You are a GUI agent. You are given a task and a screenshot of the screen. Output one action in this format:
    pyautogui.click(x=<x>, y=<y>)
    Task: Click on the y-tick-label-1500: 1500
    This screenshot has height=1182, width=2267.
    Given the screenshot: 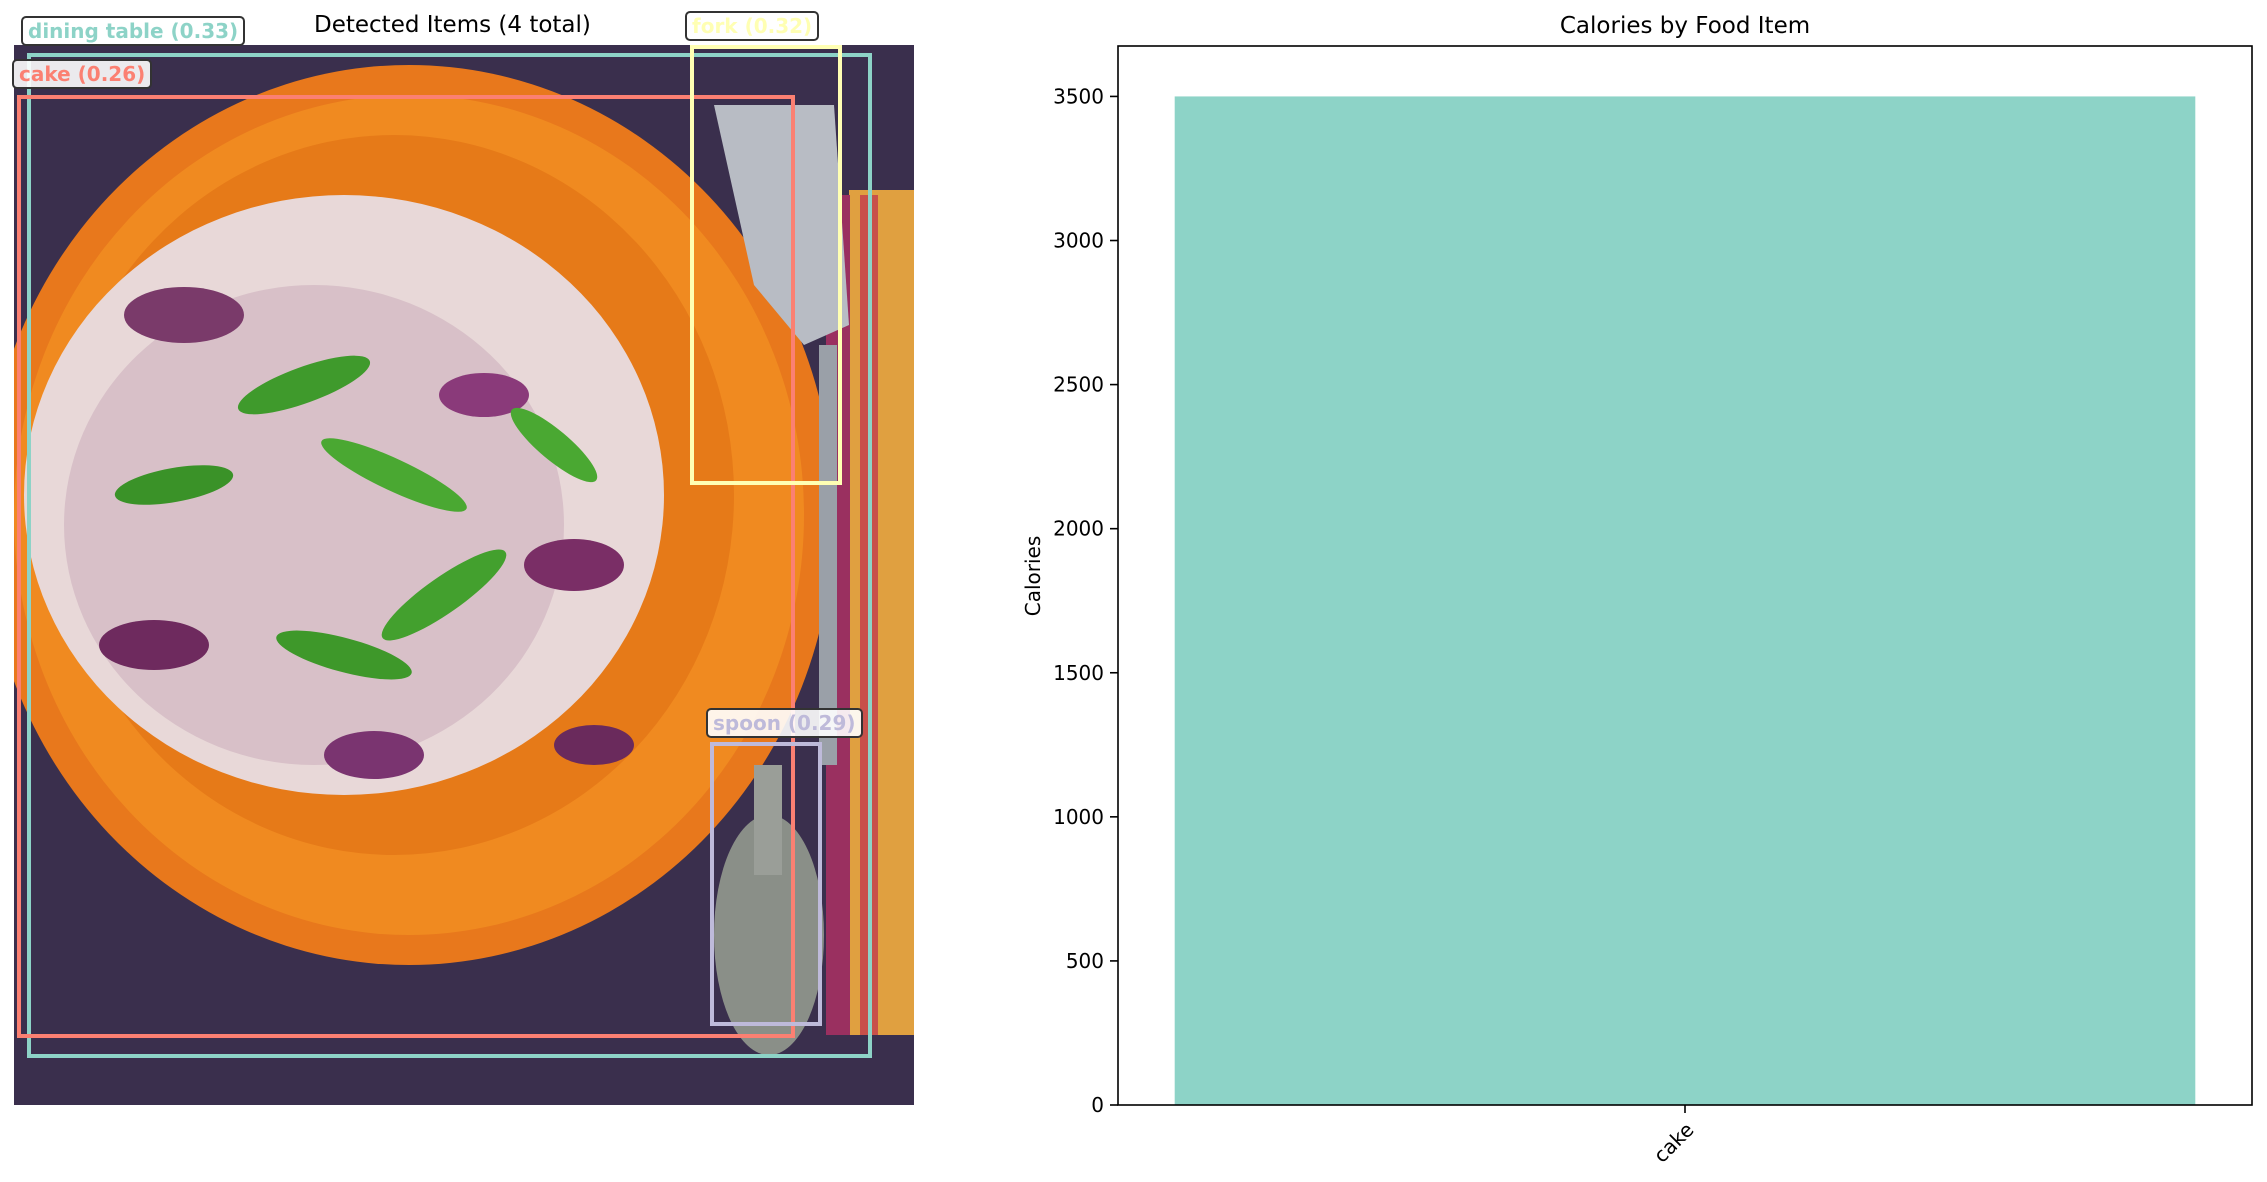 What is the action you would take?
    pyautogui.click(x=1078, y=673)
    